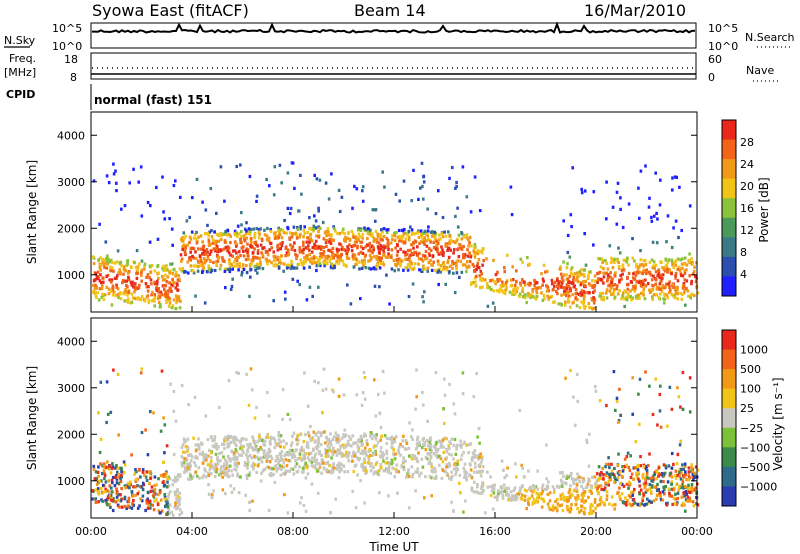 This screenshot has width=800, height=554. I want to click on date-title: 16/Mar/2010, so click(635, 10).